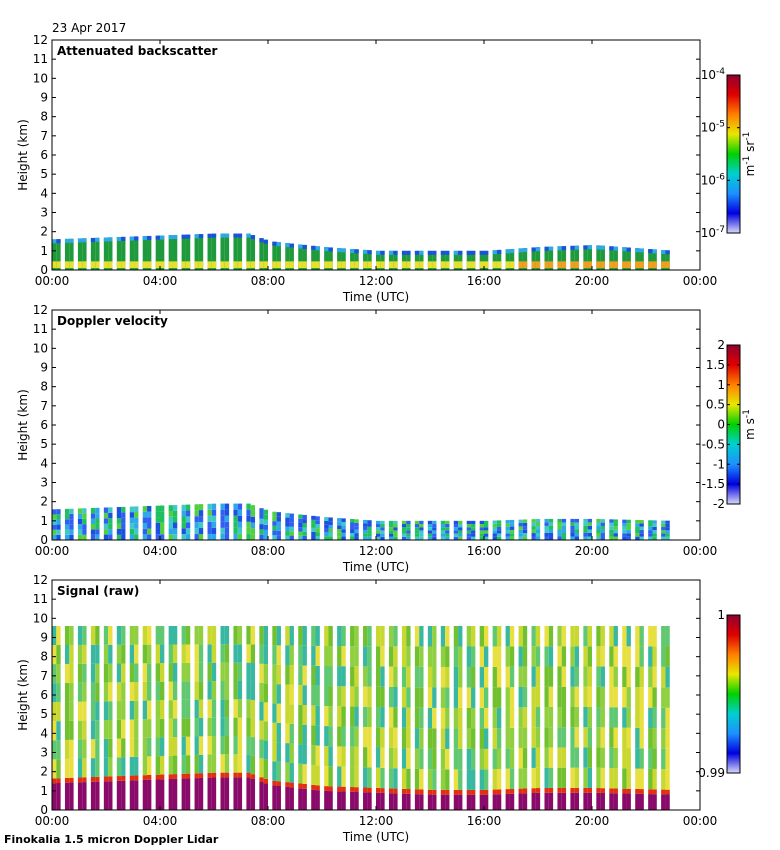 This screenshot has width=780, height=850. Describe the element at coordinates (376, 551) in the screenshot. I see `x-tick-label: 12:00` at that location.